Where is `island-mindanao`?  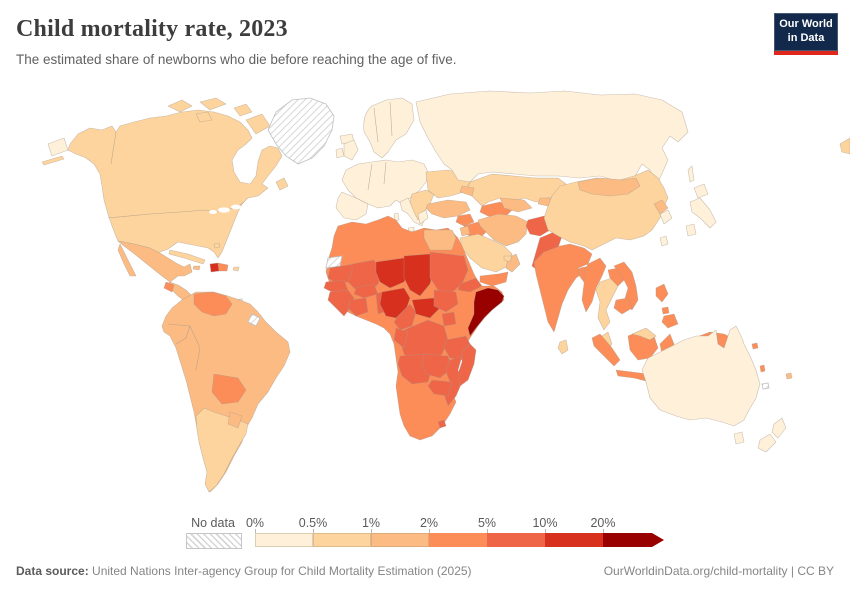 island-mindanao is located at coordinates (670, 321).